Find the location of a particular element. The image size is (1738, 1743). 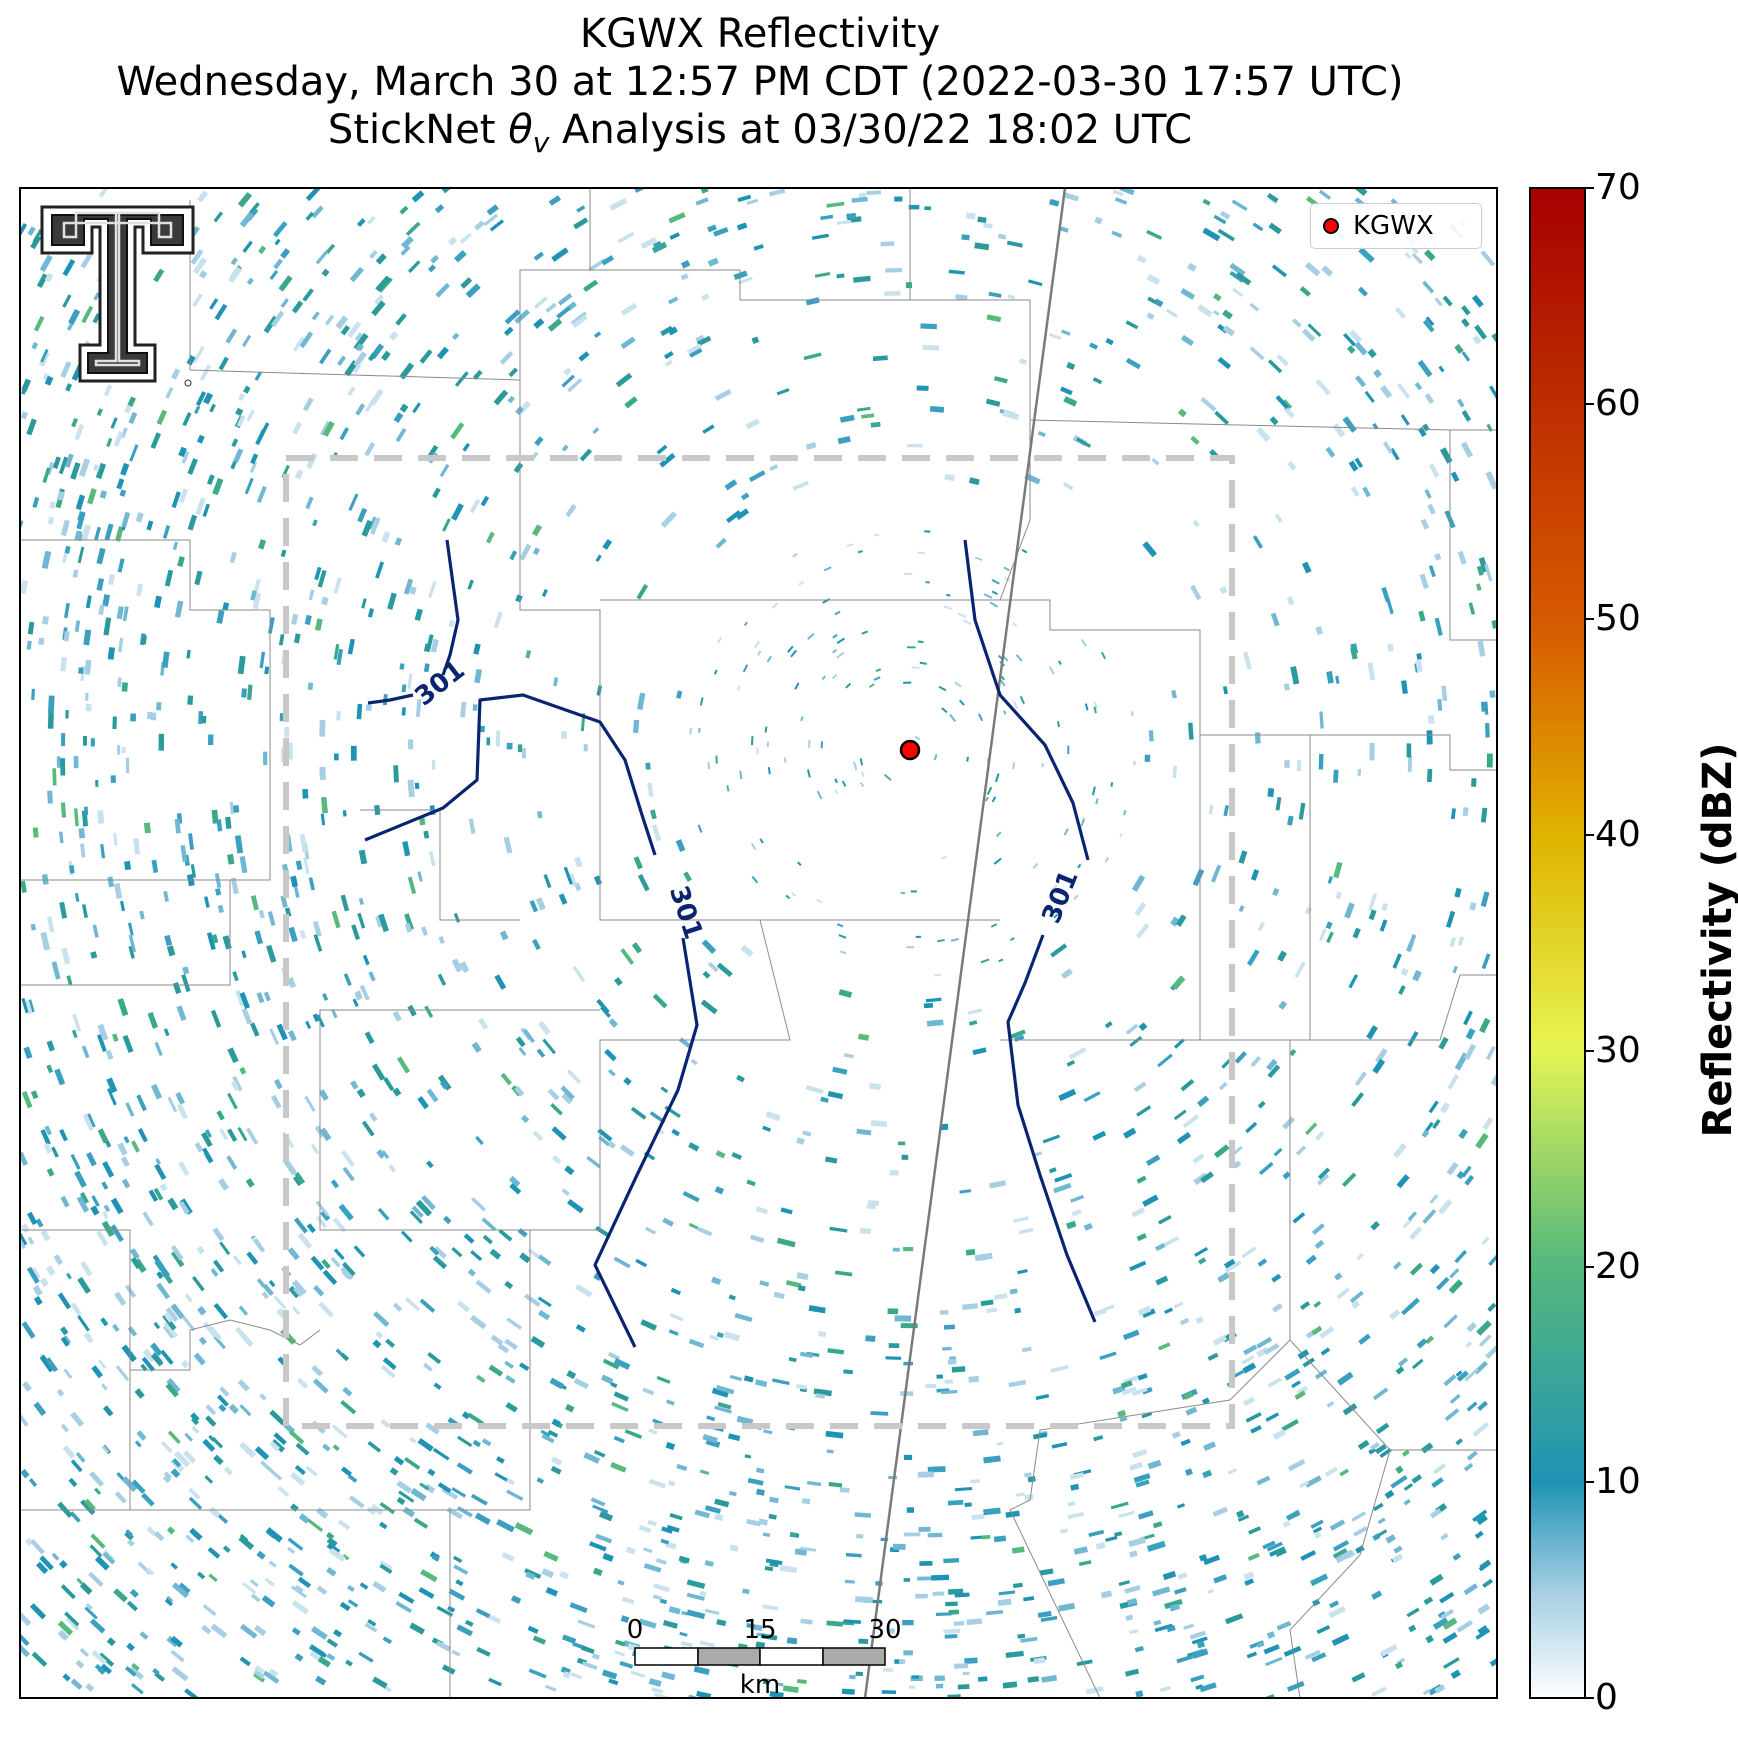

scalebar-unit: km is located at coordinates (760, 1685).